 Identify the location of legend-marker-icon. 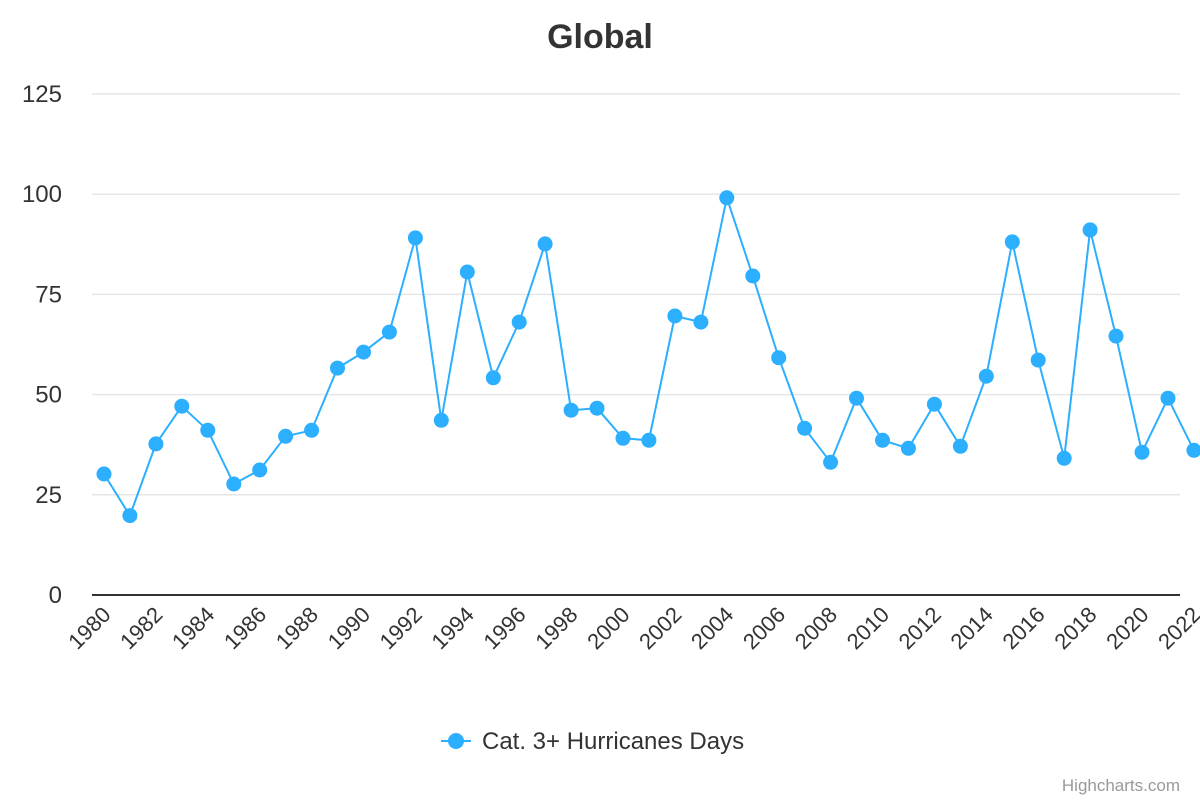
(456, 741).